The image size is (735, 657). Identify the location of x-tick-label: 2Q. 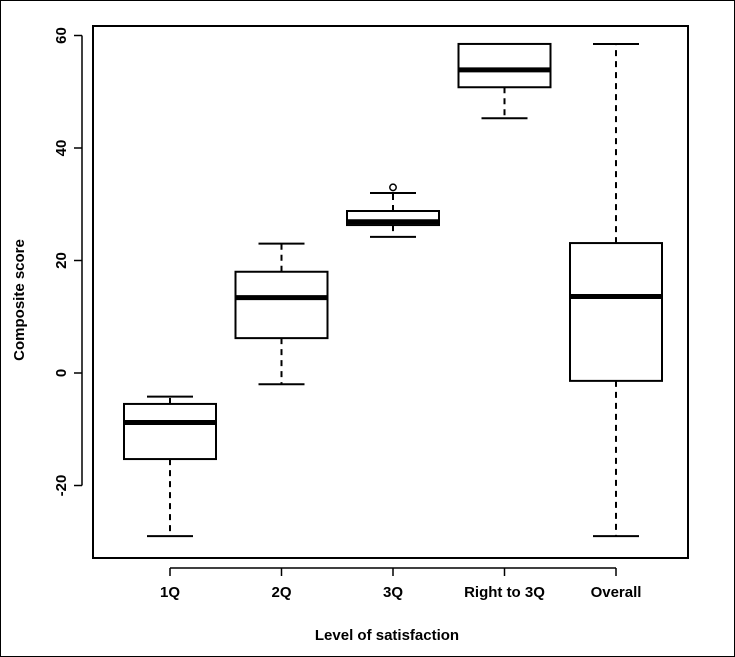
(281, 592).